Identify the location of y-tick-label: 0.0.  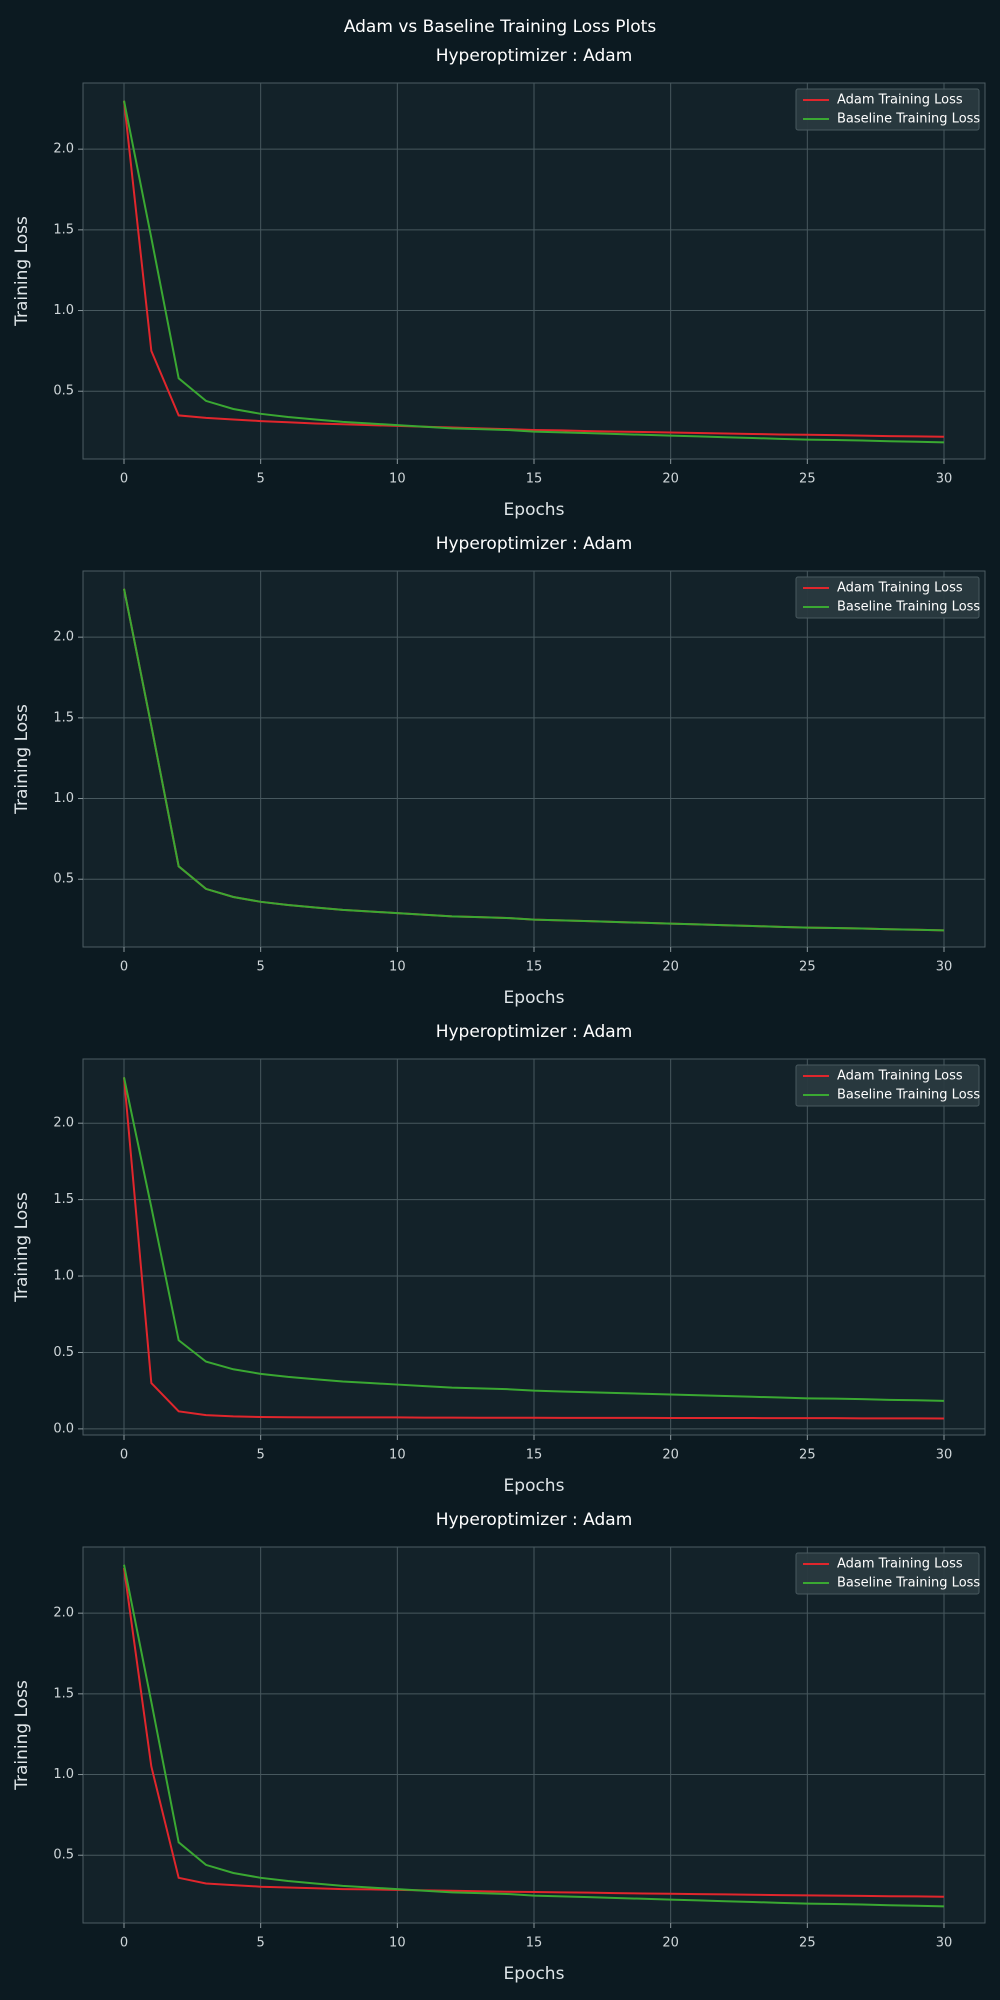
(63, 1428).